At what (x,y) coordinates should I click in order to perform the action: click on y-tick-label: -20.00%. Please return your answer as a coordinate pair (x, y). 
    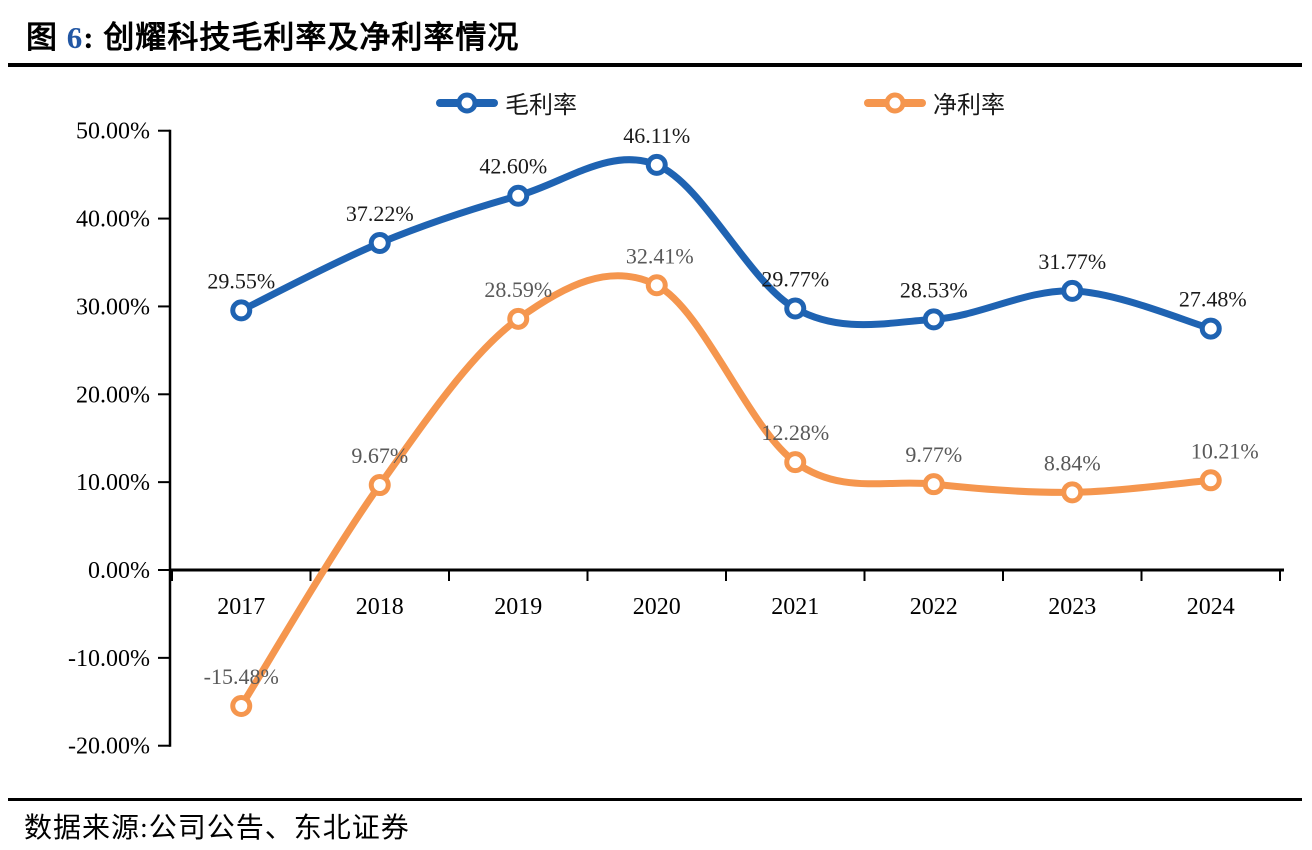
    Looking at the image, I should click on (109, 747).